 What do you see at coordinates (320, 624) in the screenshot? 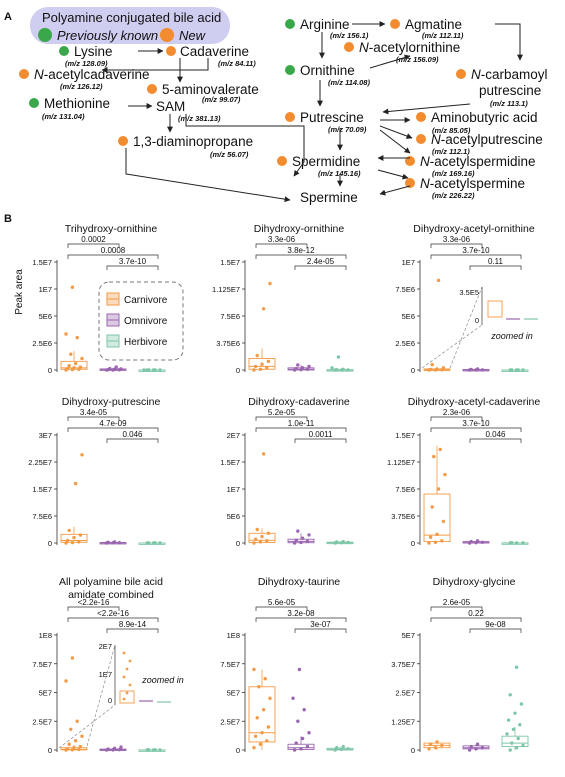
I see `p-value-label: 3e-07` at bounding box center [320, 624].